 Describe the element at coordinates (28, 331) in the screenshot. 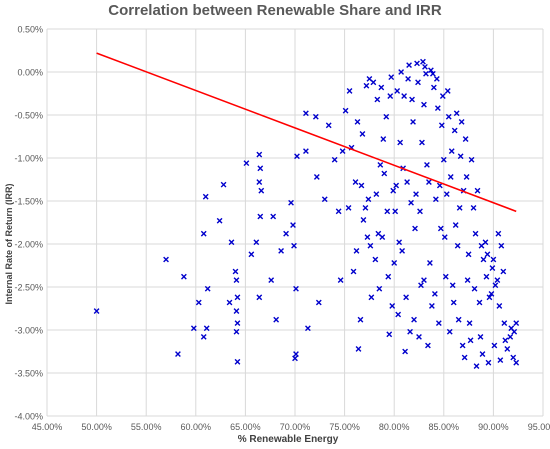

I see `y-tick-label: -3.00%` at that location.